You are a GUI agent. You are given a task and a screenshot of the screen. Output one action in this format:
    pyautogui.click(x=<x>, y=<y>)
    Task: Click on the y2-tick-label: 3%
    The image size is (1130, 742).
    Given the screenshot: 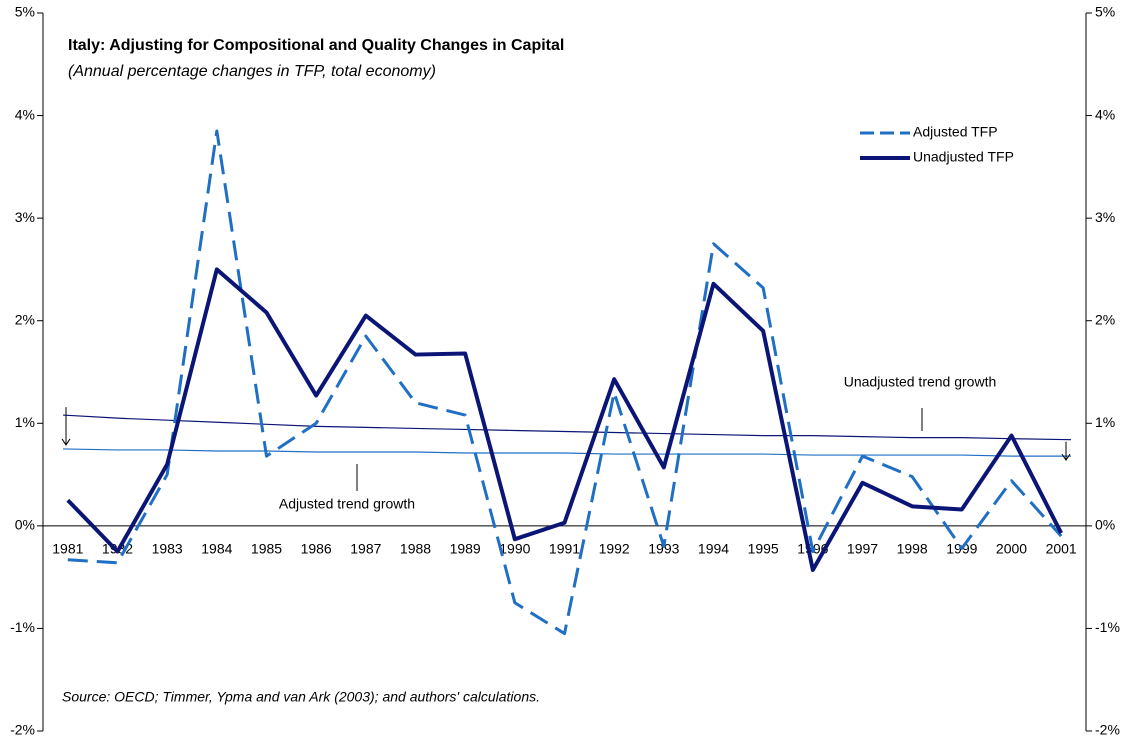 What is the action you would take?
    pyautogui.click(x=1105, y=217)
    